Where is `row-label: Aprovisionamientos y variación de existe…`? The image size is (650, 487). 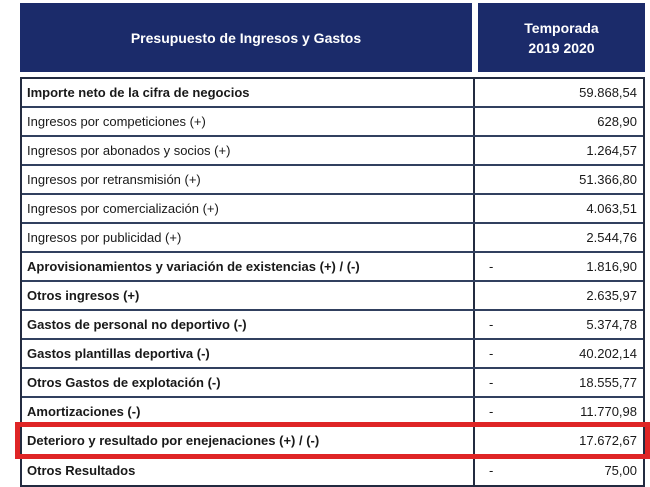
row-label: Aprovisionamientos y variación de existe… is located at coordinates (248, 266).